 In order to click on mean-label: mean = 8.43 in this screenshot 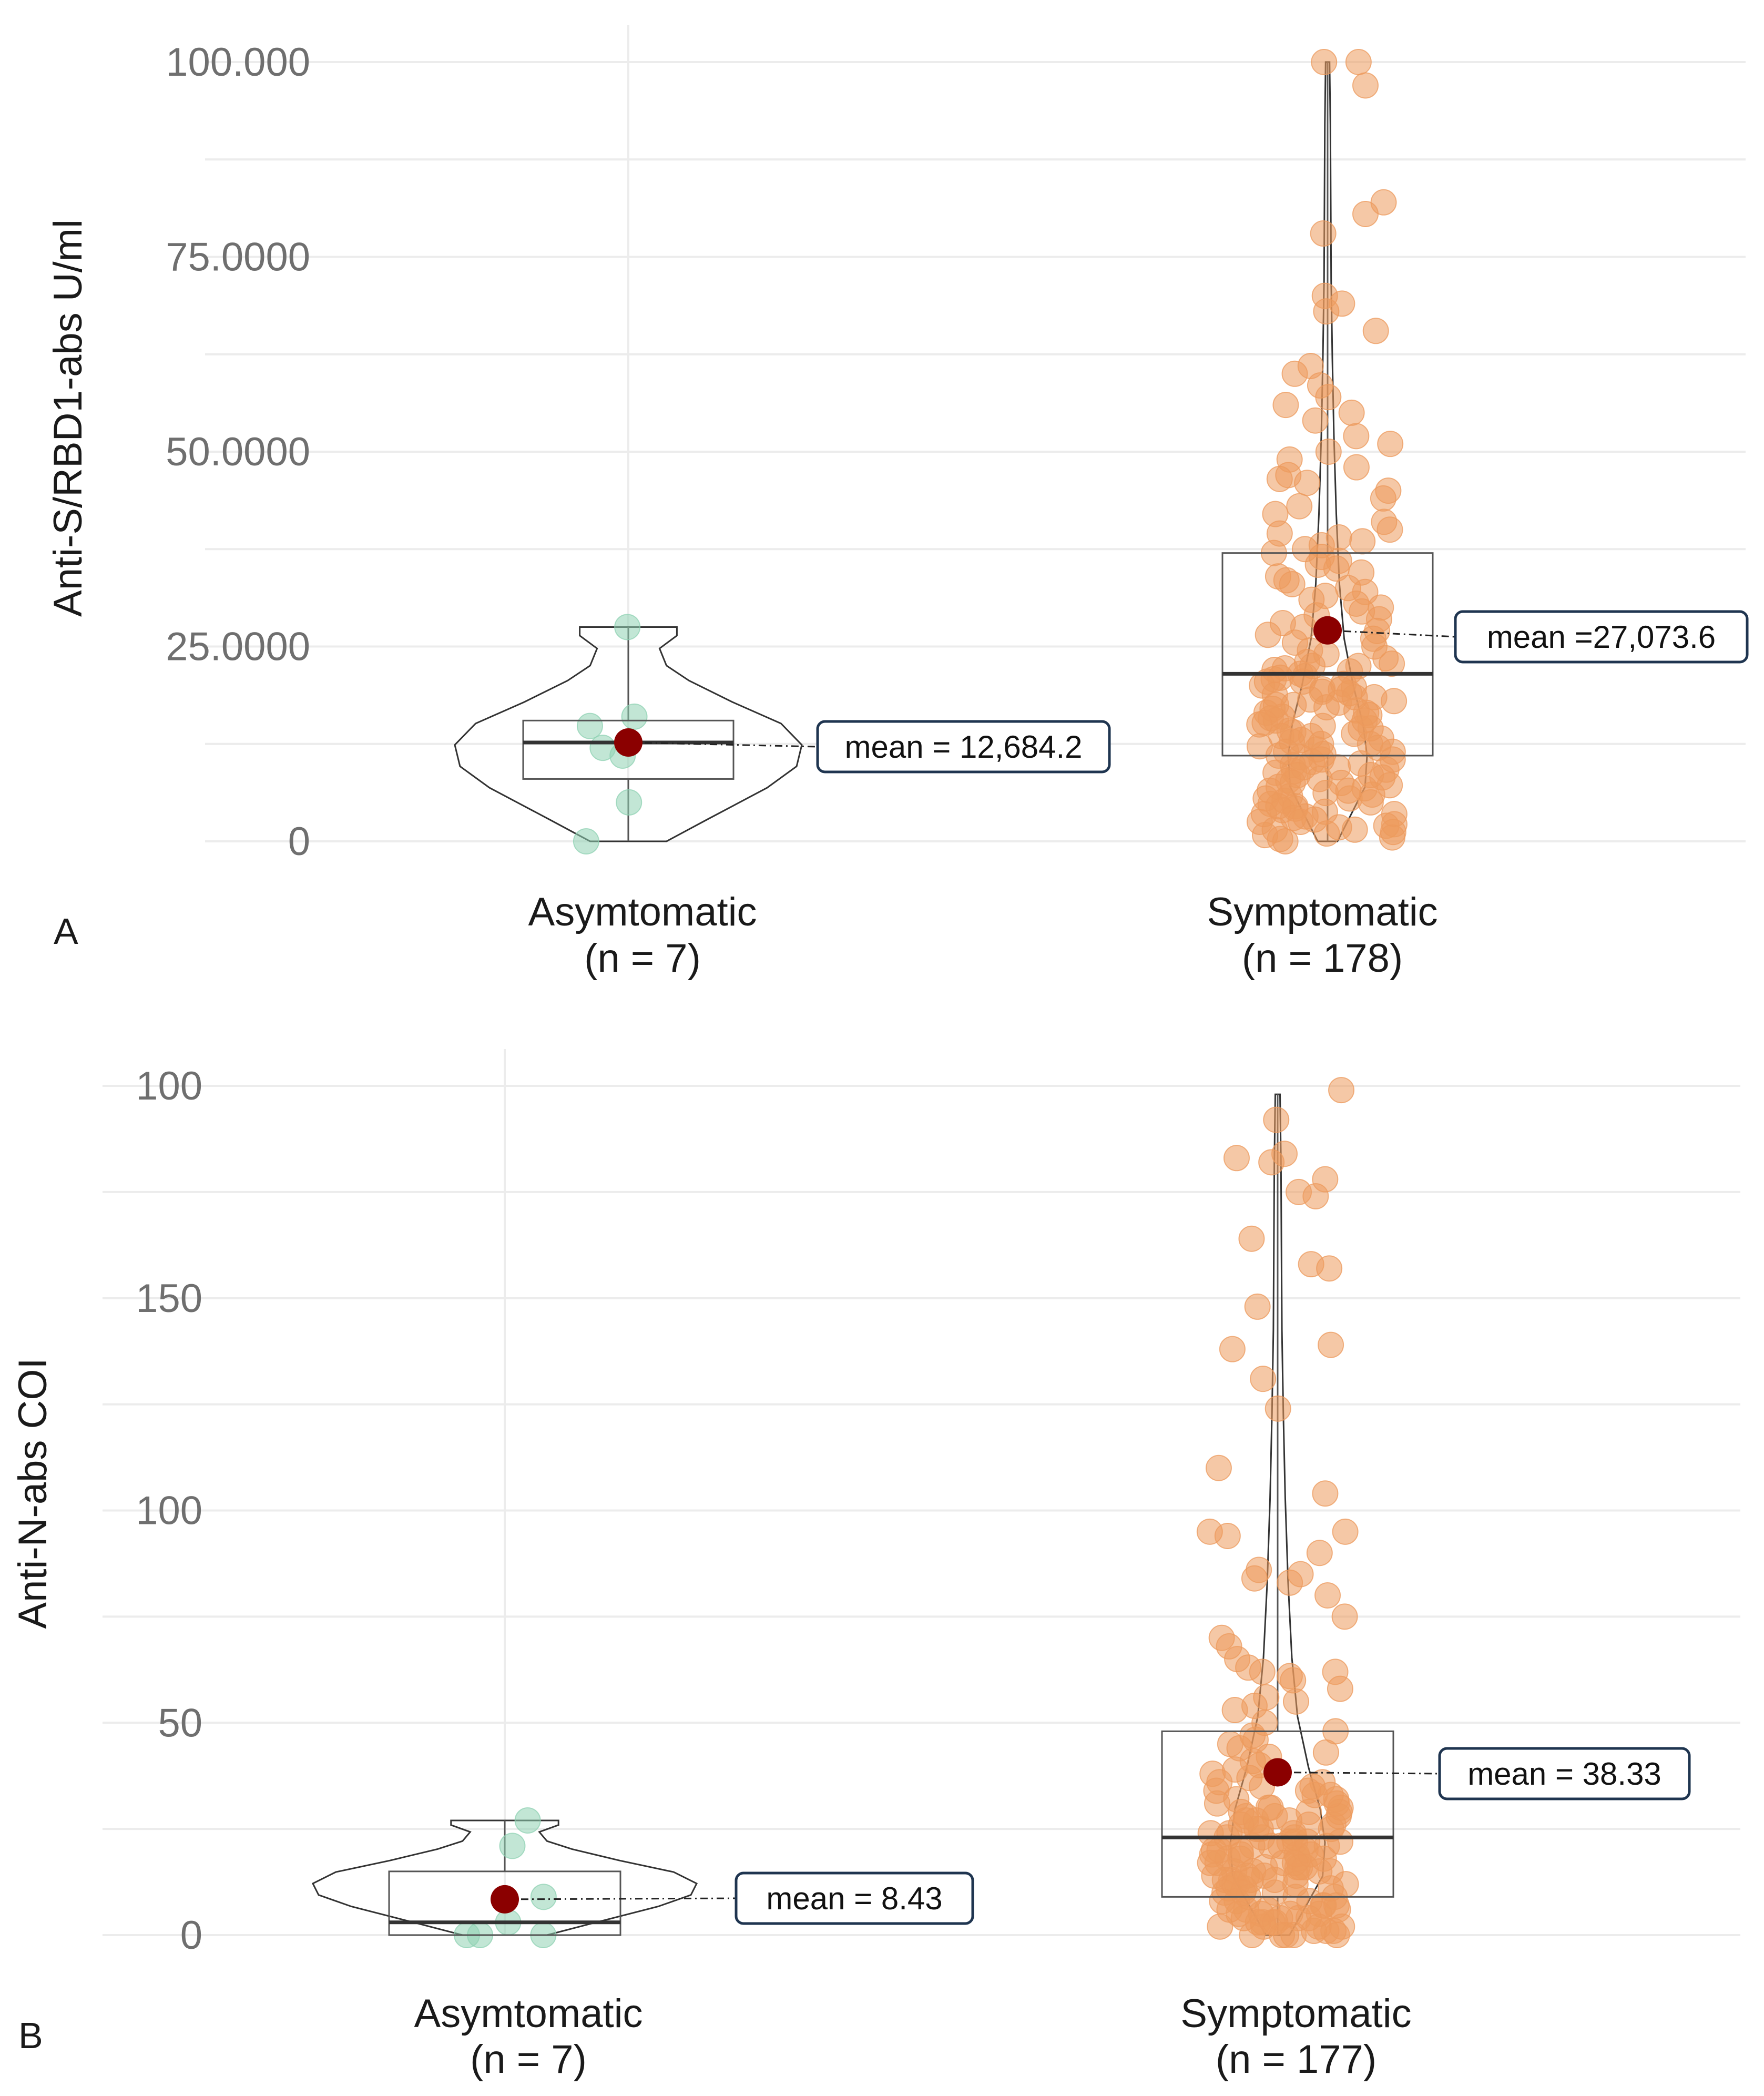, I will do `click(854, 1898)`.